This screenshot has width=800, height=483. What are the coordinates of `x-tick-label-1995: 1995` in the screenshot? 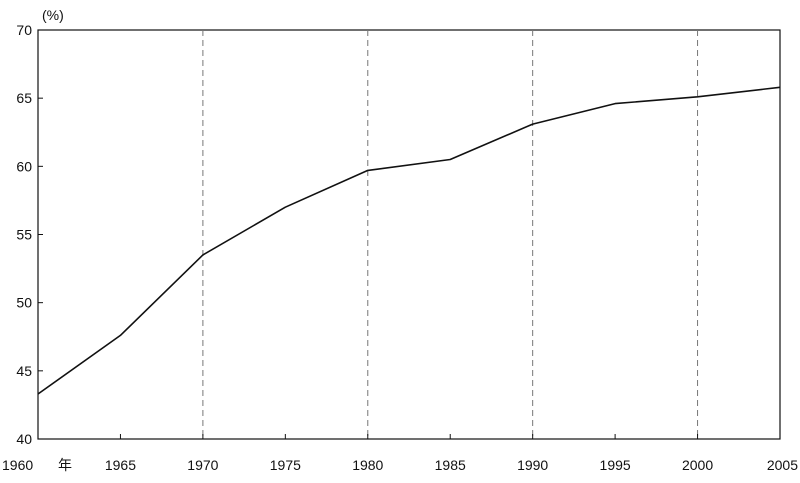 It's located at (615, 465).